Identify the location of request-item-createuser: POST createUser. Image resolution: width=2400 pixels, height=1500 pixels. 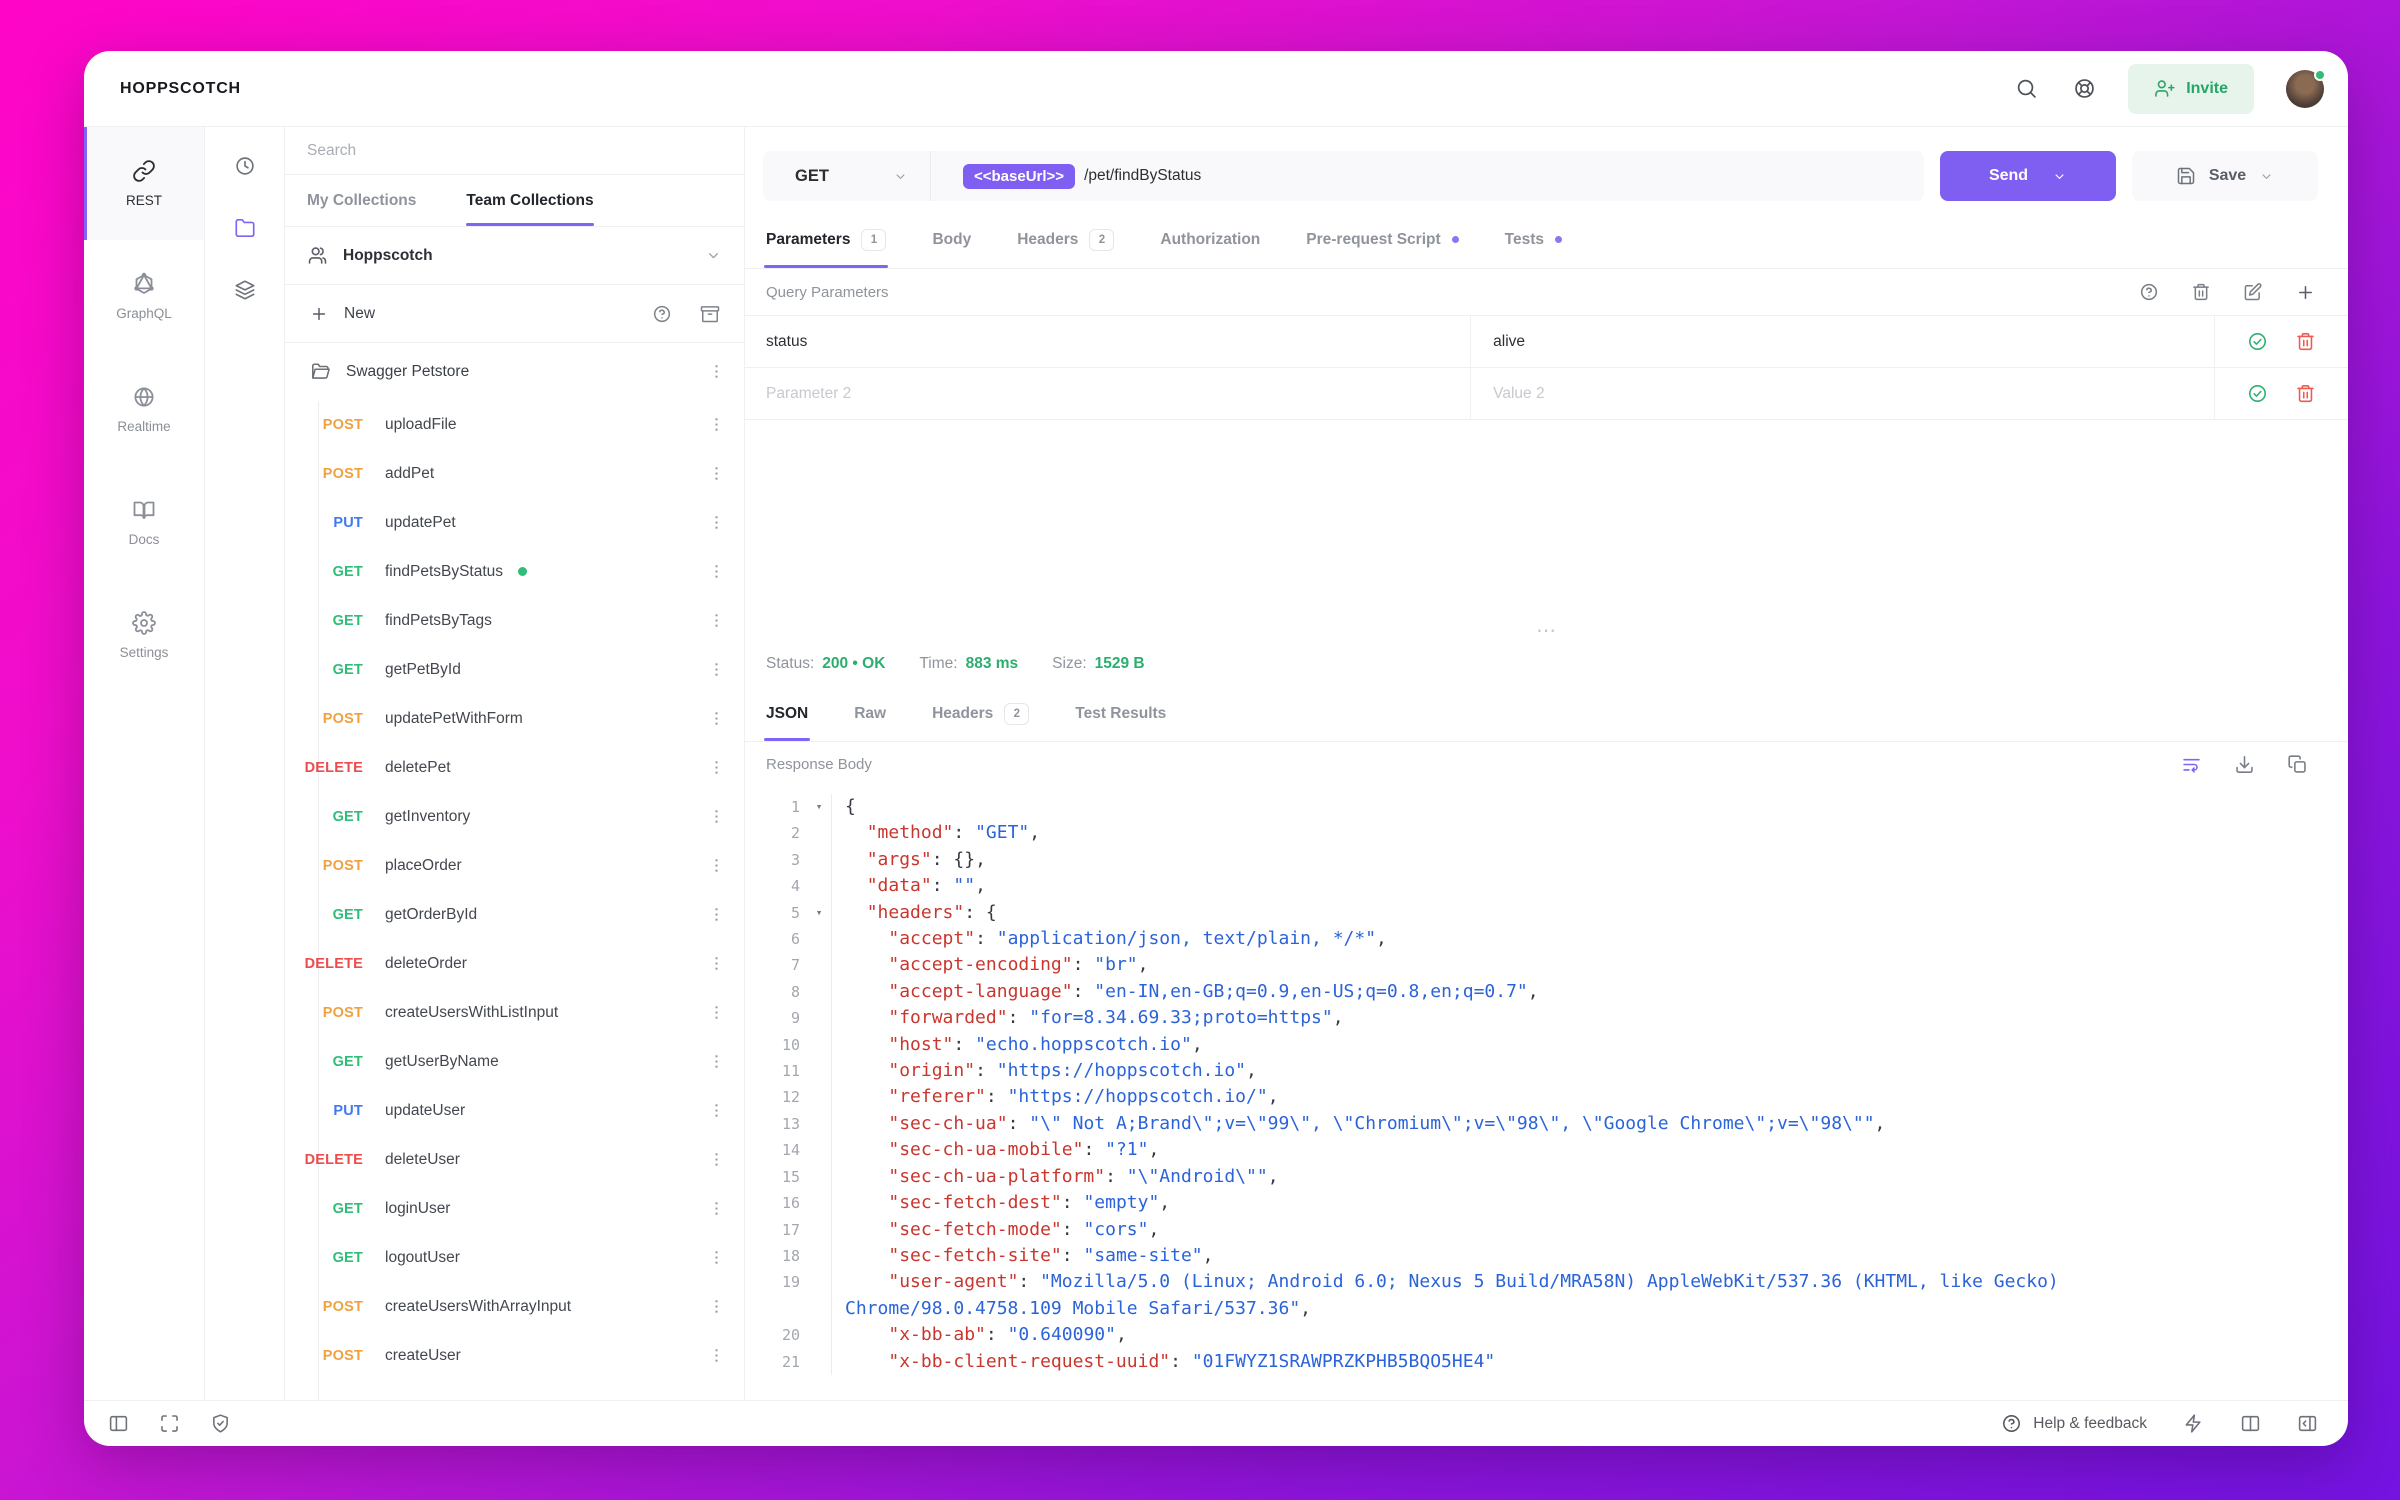
(514, 1355).